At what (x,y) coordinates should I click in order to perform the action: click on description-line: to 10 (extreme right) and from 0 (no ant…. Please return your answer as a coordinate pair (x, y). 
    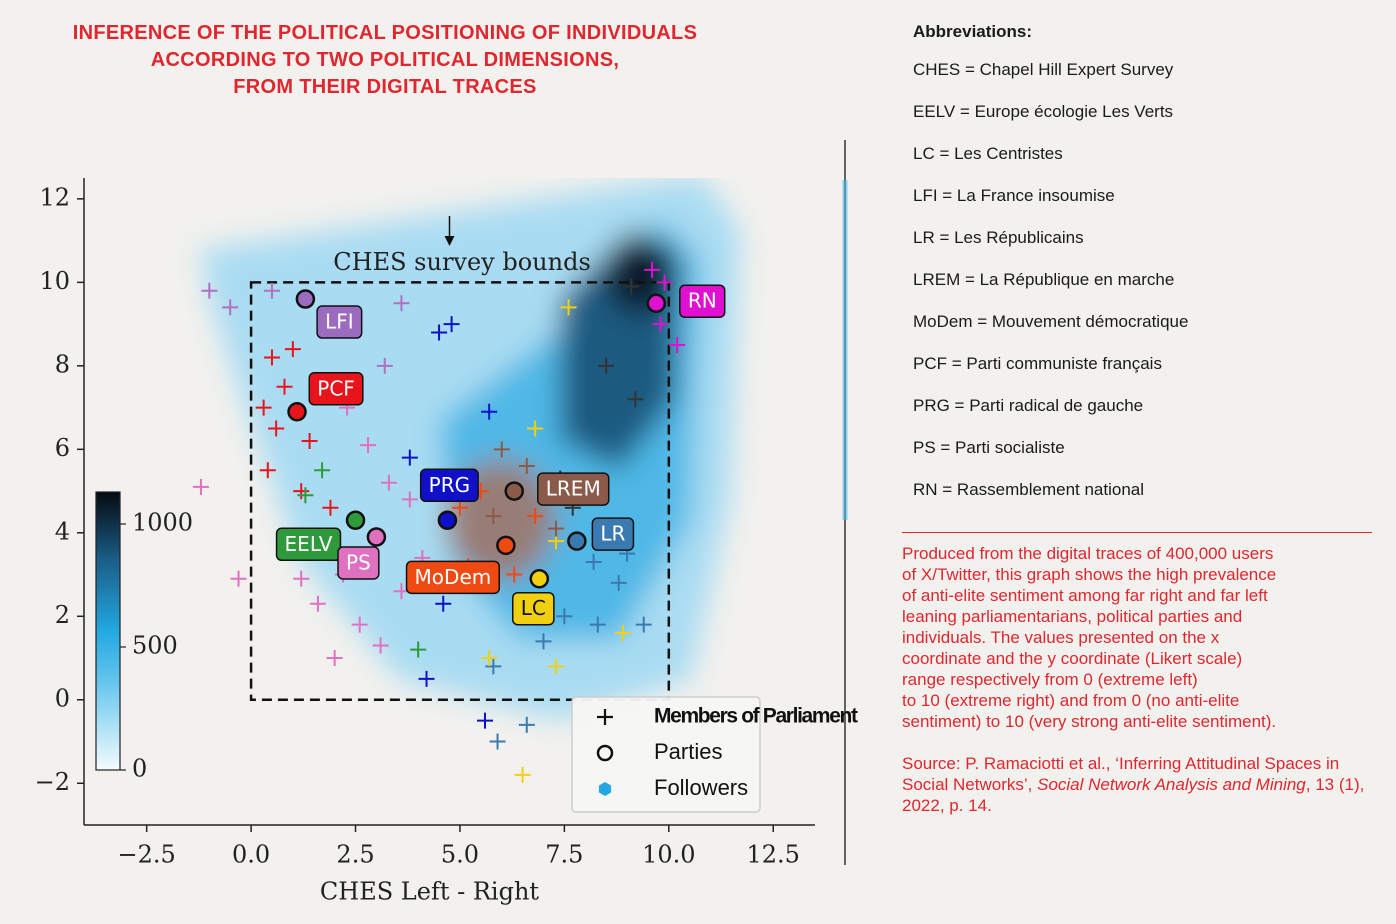
    Looking at the image, I should click on (1071, 700).